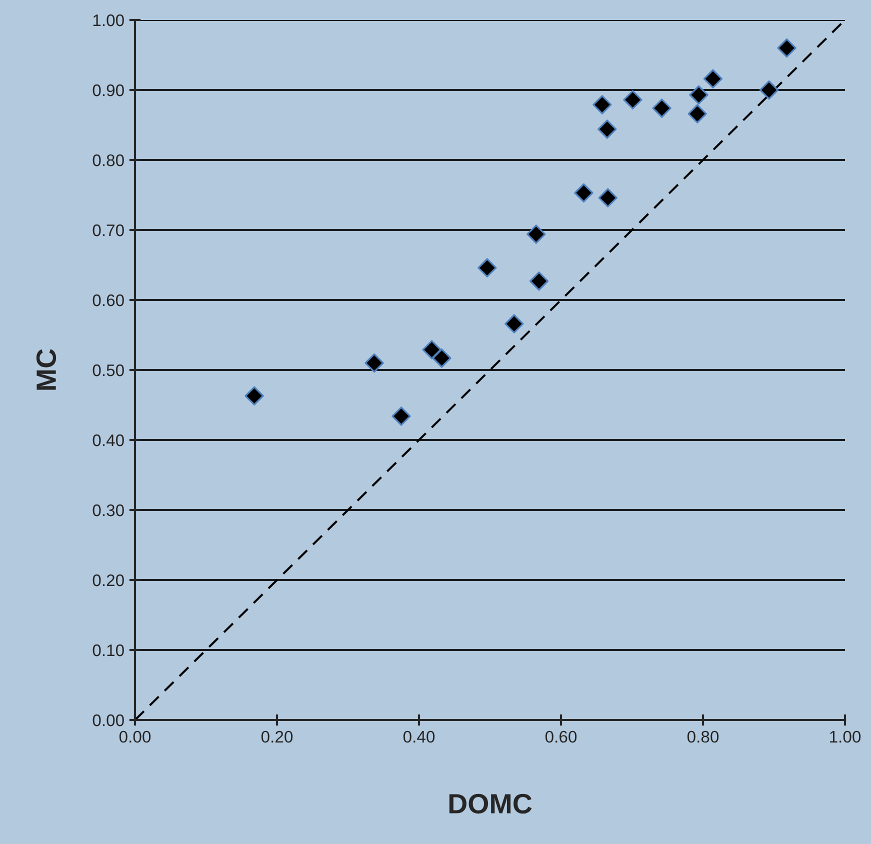 The height and width of the screenshot is (844, 871). What do you see at coordinates (490, 804) in the screenshot?
I see `x-axis-title: DOMC` at bounding box center [490, 804].